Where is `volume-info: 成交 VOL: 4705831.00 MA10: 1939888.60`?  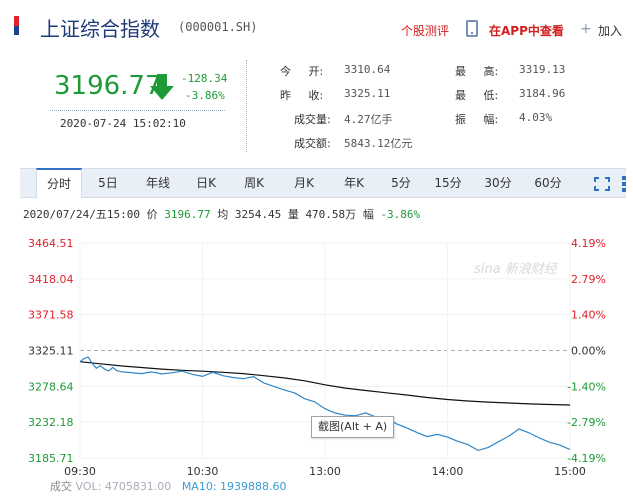
volume-info: 成交 VOL: 4705831.00 MA10: 1939888.60 is located at coordinates (168, 486).